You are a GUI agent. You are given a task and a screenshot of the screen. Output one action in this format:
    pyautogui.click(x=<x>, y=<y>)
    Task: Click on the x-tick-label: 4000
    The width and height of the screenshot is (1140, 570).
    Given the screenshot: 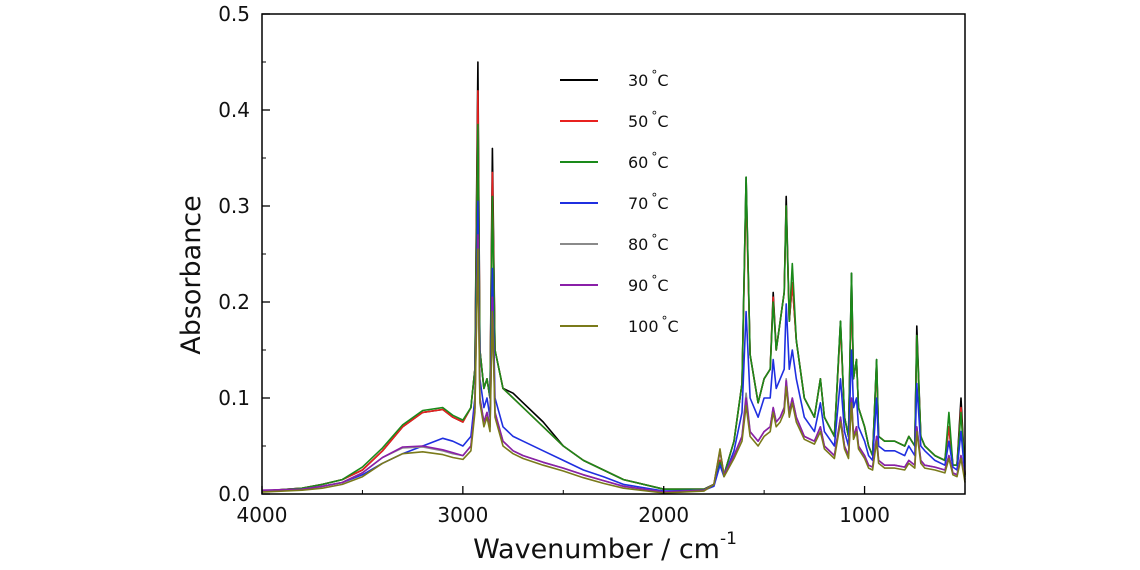 What is the action you would take?
    pyautogui.click(x=262, y=515)
    